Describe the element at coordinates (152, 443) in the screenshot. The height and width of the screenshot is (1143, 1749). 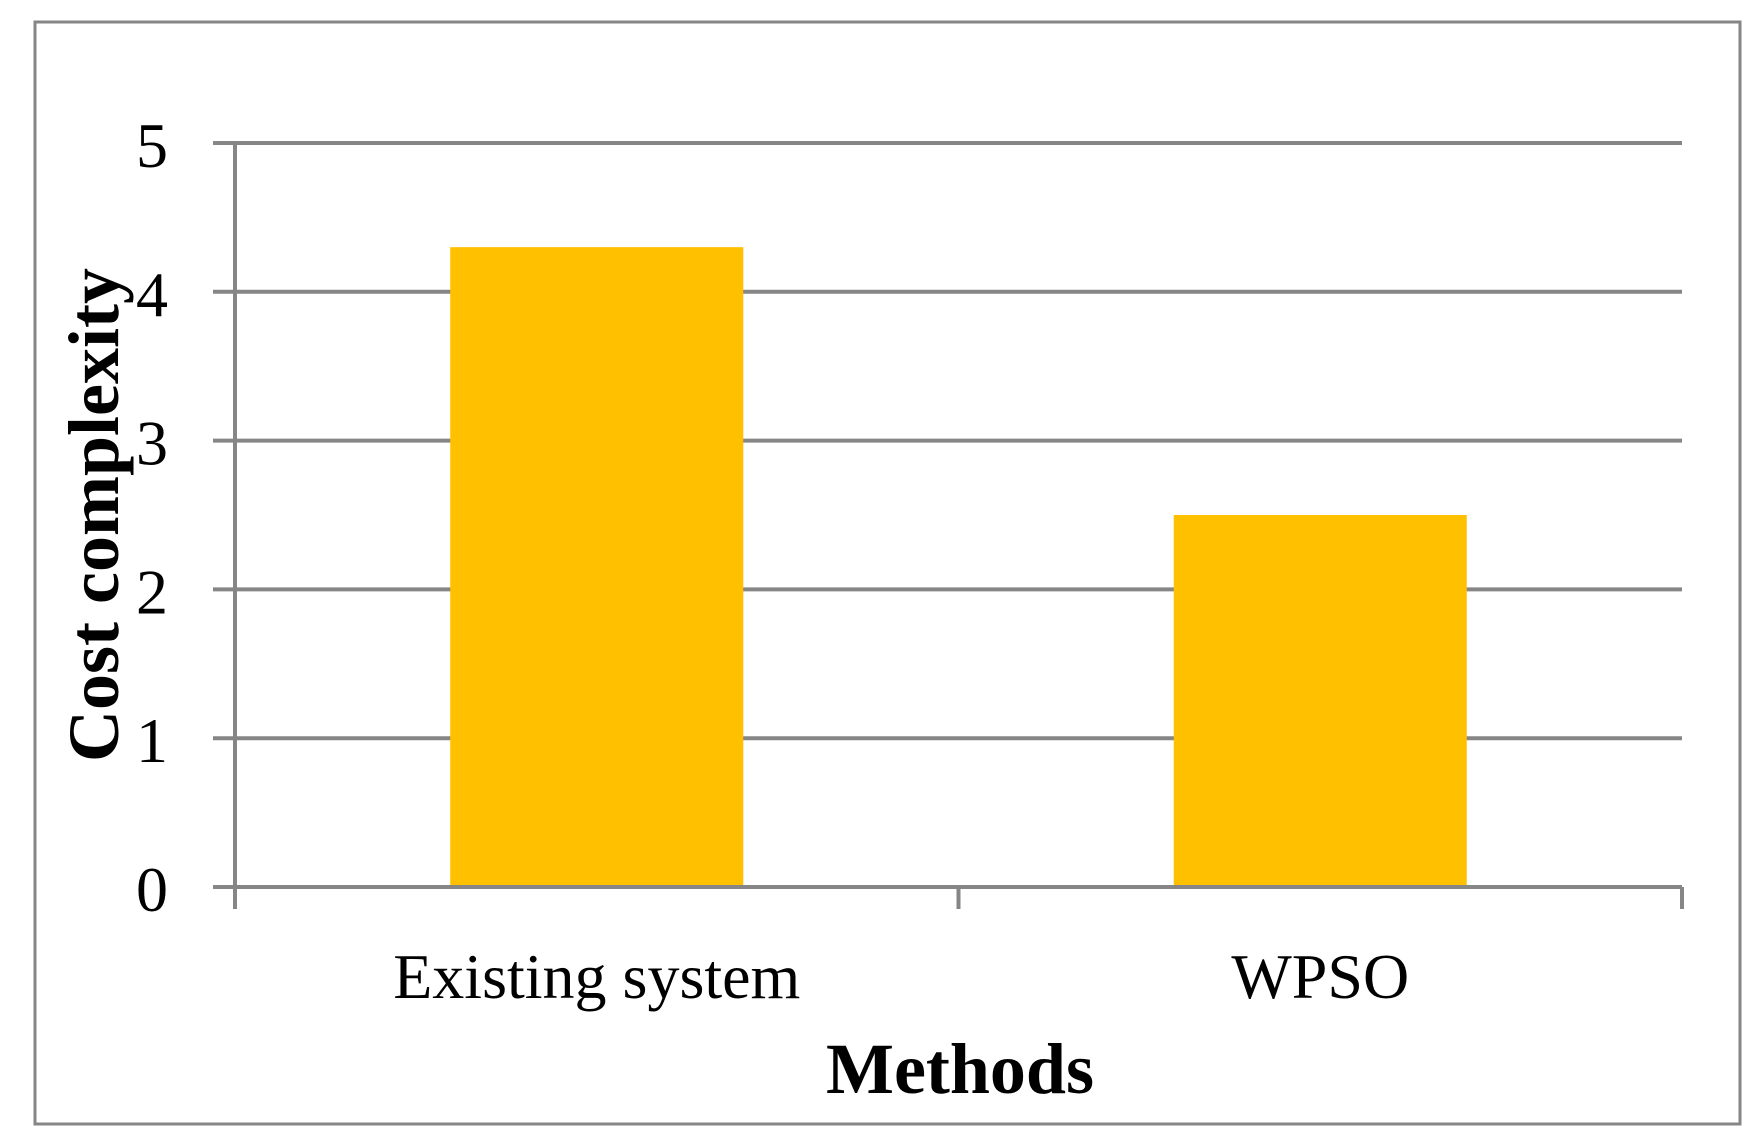
I see `y-tick-label: 3` at that location.